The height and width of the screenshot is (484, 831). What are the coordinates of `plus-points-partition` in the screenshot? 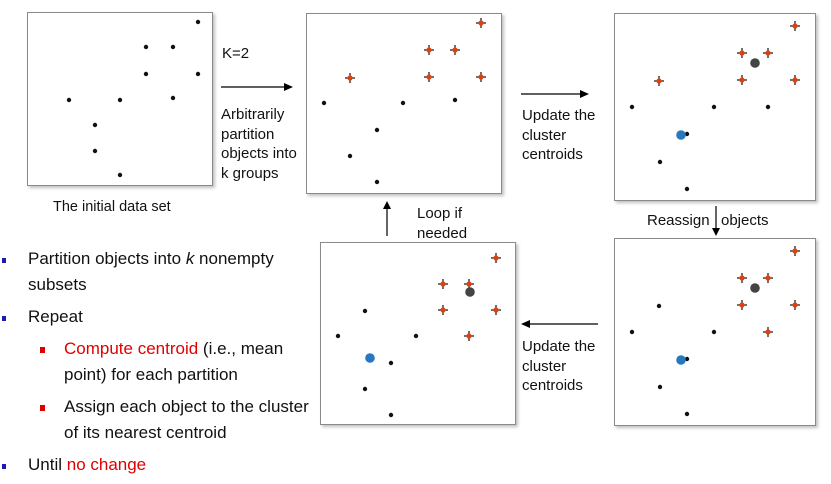 It's located at (415, 50).